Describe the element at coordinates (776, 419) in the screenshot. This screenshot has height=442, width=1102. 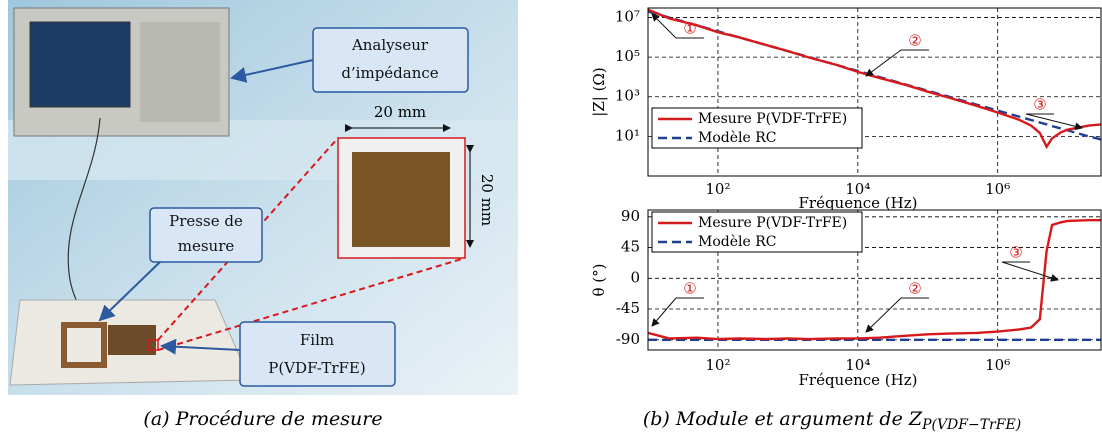
I see `caption-text: (b) Module et argument de` at that location.